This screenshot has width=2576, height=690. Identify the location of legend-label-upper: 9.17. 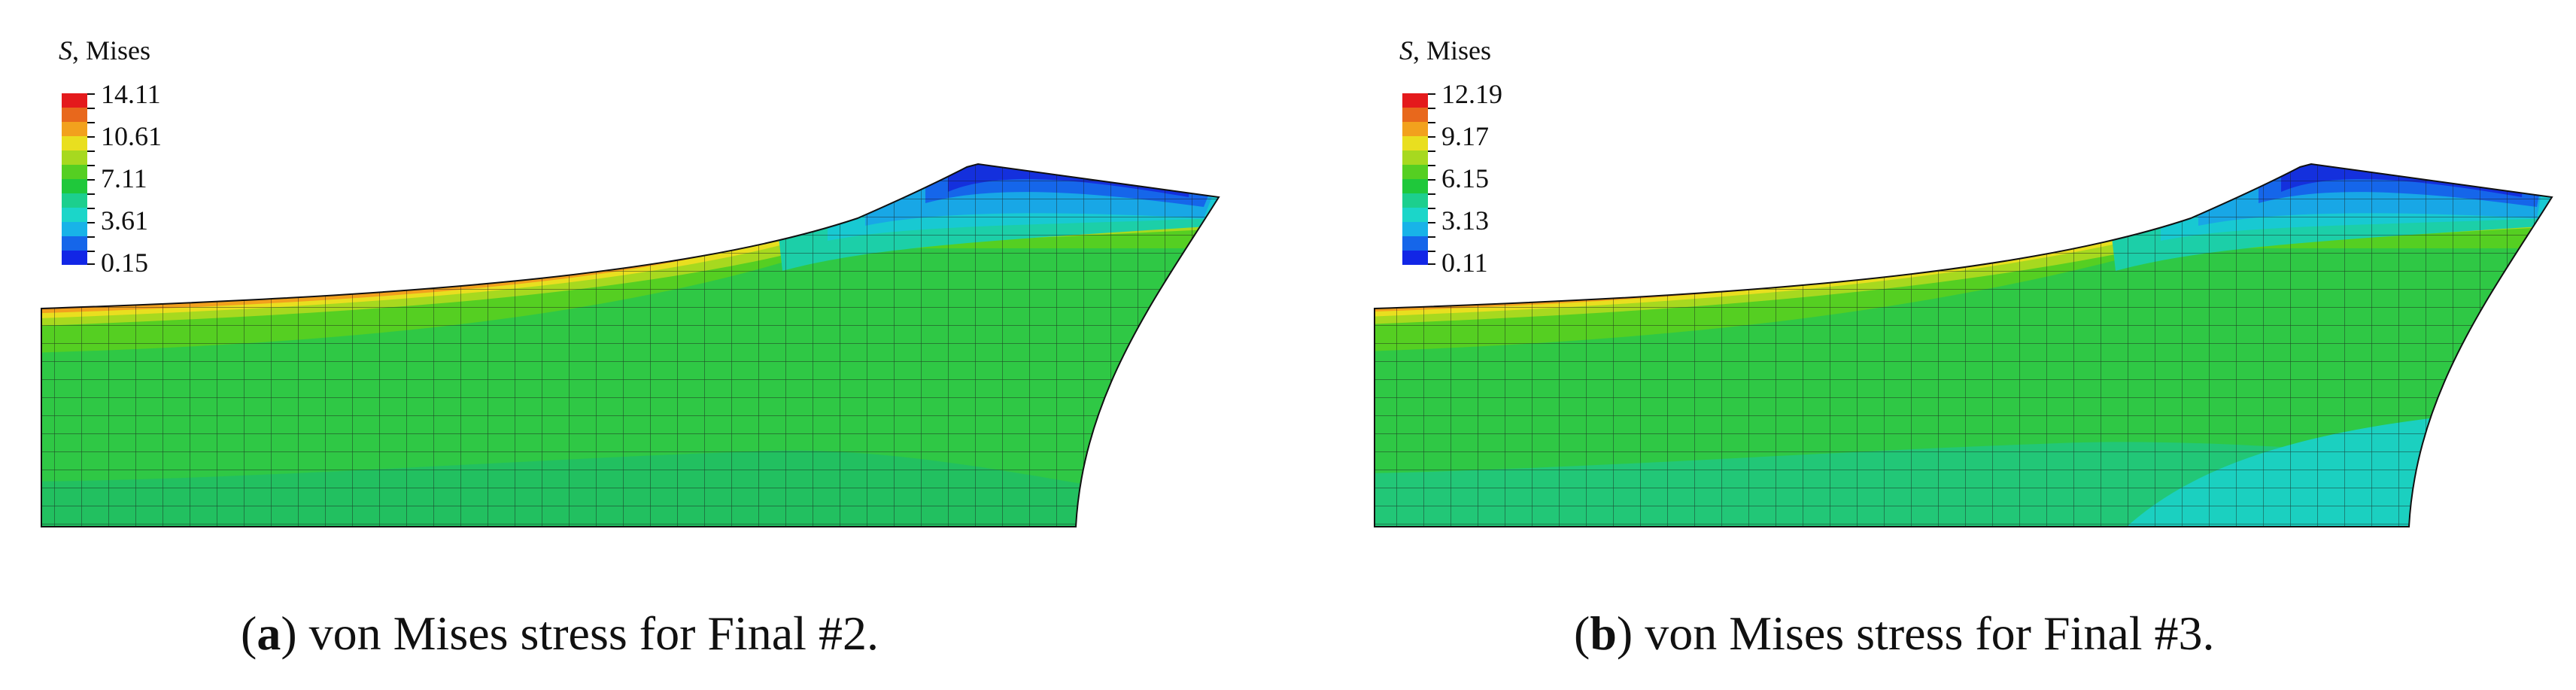
(1465, 136).